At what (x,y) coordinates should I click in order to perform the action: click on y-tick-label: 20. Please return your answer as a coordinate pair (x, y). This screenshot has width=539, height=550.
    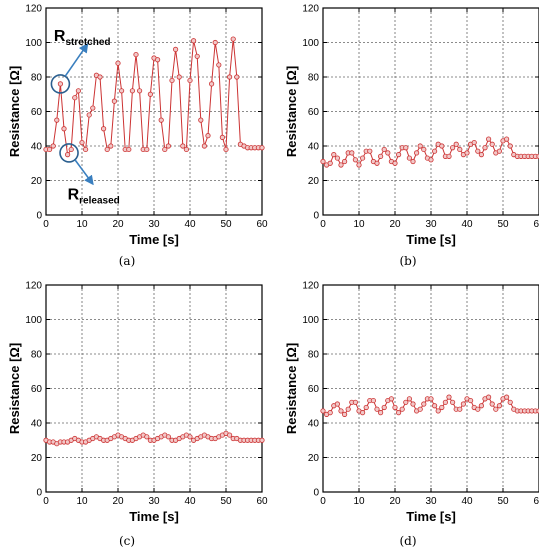
    Looking at the image, I should click on (314, 458).